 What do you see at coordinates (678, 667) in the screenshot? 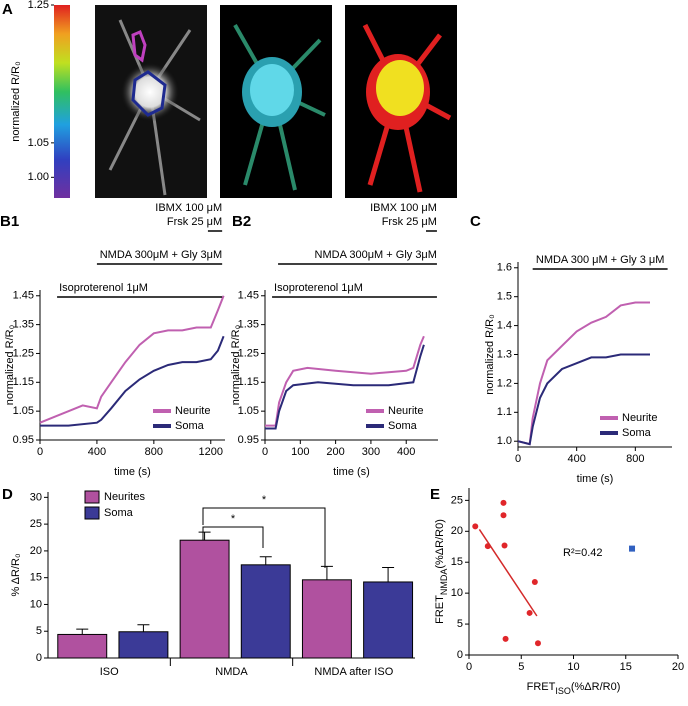
I see `x-tick-label: 20` at bounding box center [678, 667].